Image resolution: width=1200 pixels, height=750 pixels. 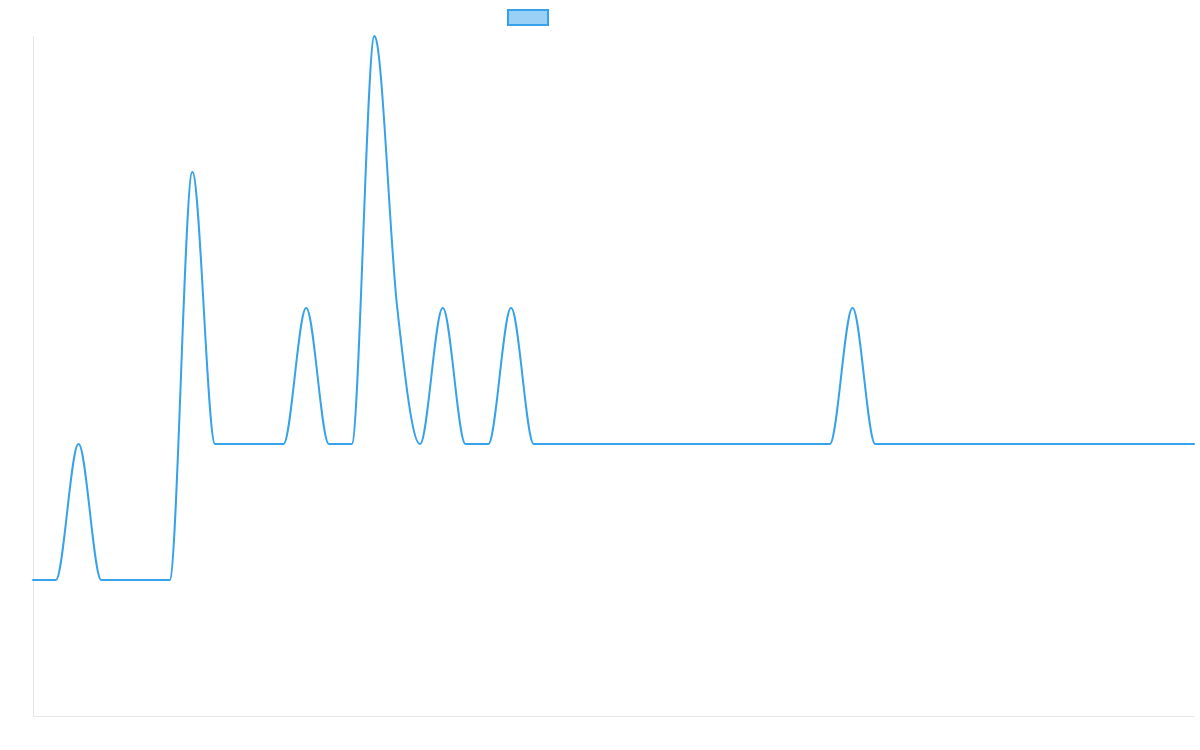 I want to click on legend, so click(x=528, y=17).